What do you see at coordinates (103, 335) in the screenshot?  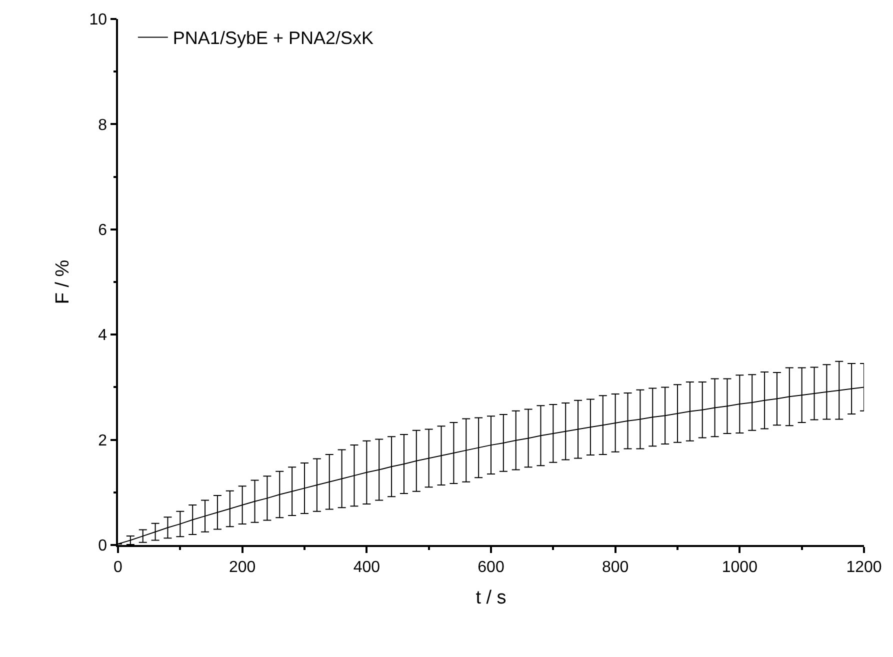 I see `y-tick-label: 4` at bounding box center [103, 335].